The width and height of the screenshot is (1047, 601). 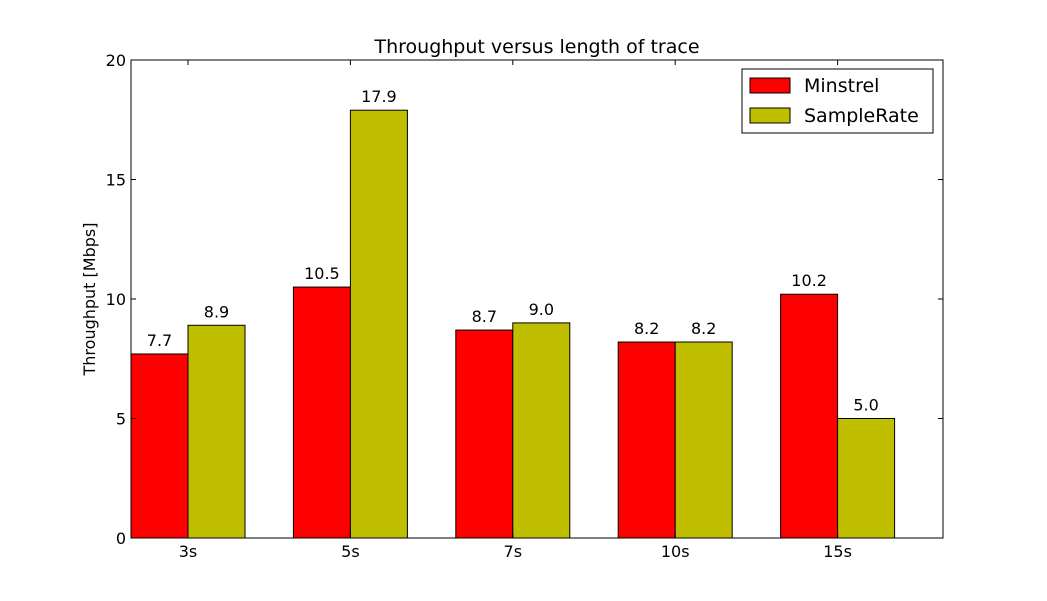 What do you see at coordinates (646, 328) in the screenshot?
I see `data-label-minstrel-10s: 8.2` at bounding box center [646, 328].